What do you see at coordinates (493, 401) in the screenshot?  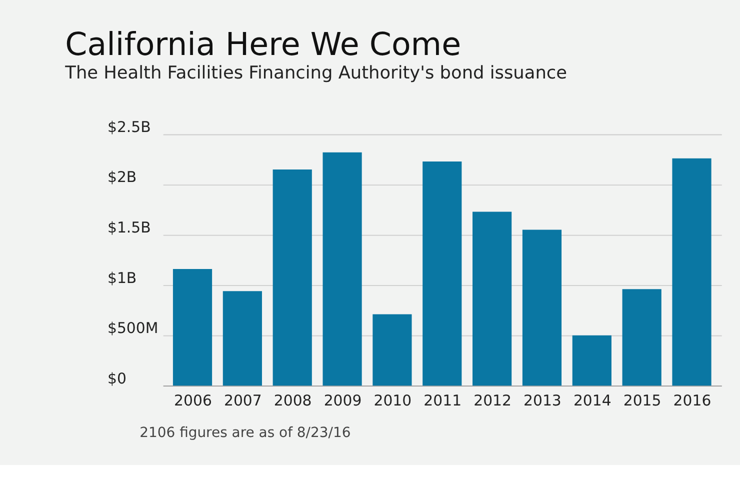 I see `x-tick-label: 2012` at bounding box center [493, 401].